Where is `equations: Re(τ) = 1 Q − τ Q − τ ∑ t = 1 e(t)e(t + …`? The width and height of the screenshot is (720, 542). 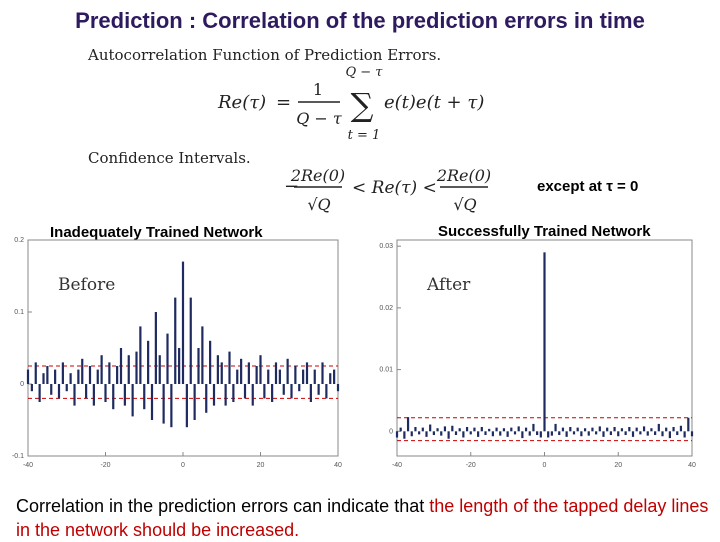
equations: Re(τ) = 1 Q − τ Q − τ ∑ t = 1 e(t)e(t + … is located at coordinates (354, 139).